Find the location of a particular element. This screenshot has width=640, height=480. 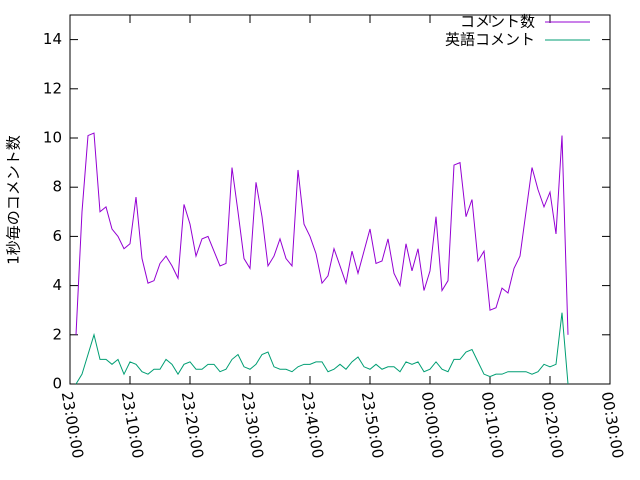

series-line is located at coordinates (322, 348).